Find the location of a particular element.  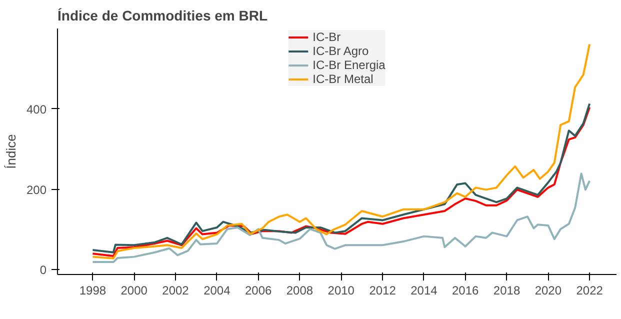

x-tick-label: 2018 is located at coordinates (506, 291).